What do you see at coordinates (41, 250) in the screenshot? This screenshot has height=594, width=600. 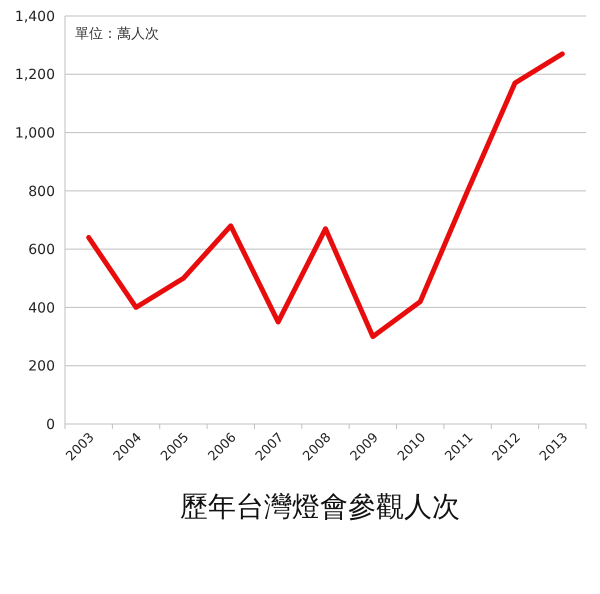 I see `y-tick-label: 600` at bounding box center [41, 250].